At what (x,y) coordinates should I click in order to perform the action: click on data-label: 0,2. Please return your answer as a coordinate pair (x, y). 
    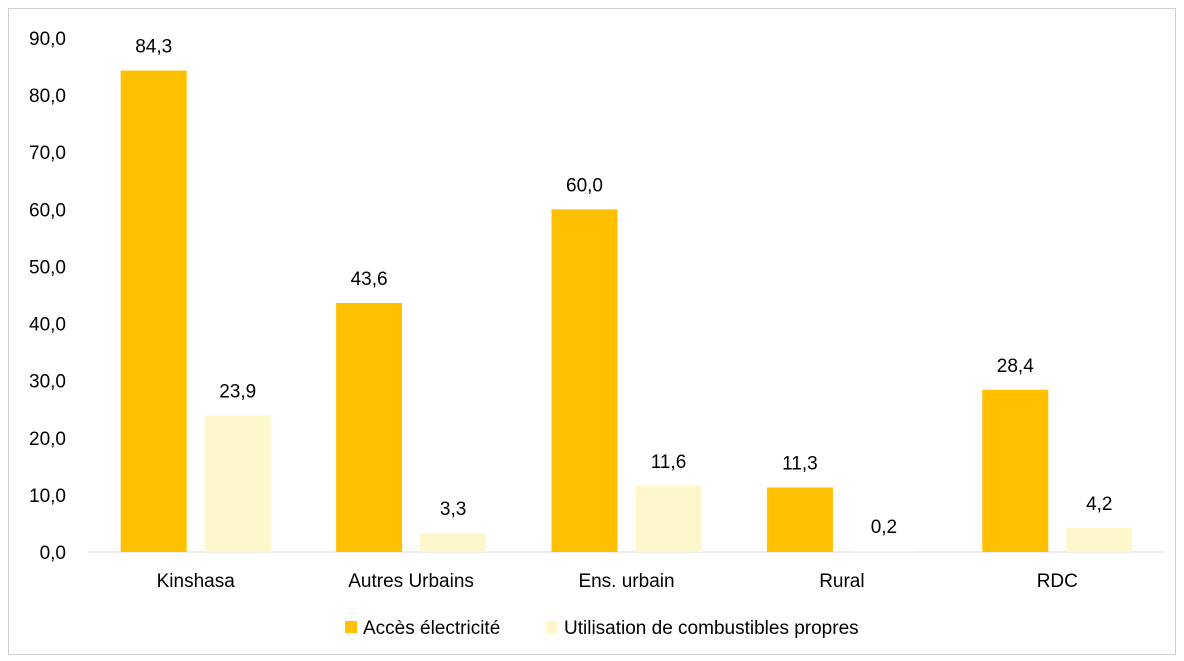
    Looking at the image, I should click on (884, 527).